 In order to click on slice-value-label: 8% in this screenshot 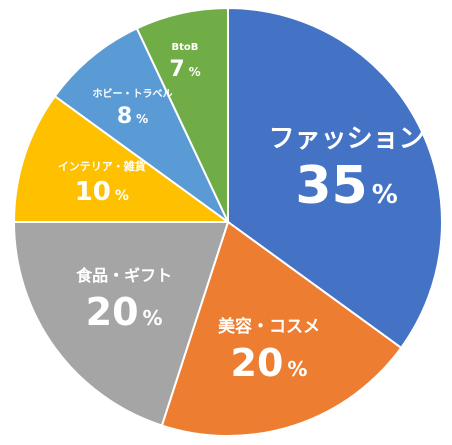, I will do `click(132, 116)`.